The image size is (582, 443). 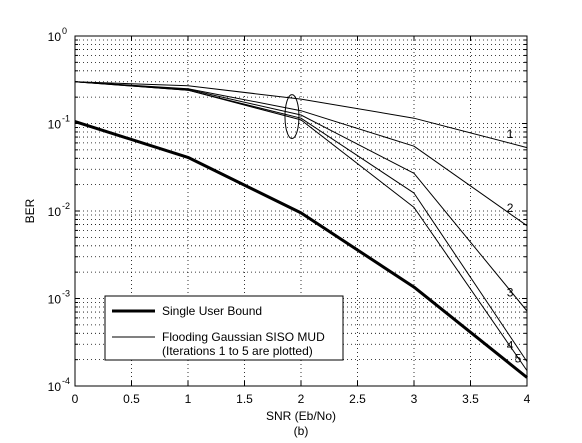 I want to click on iteration-label: 3, so click(x=510, y=293).